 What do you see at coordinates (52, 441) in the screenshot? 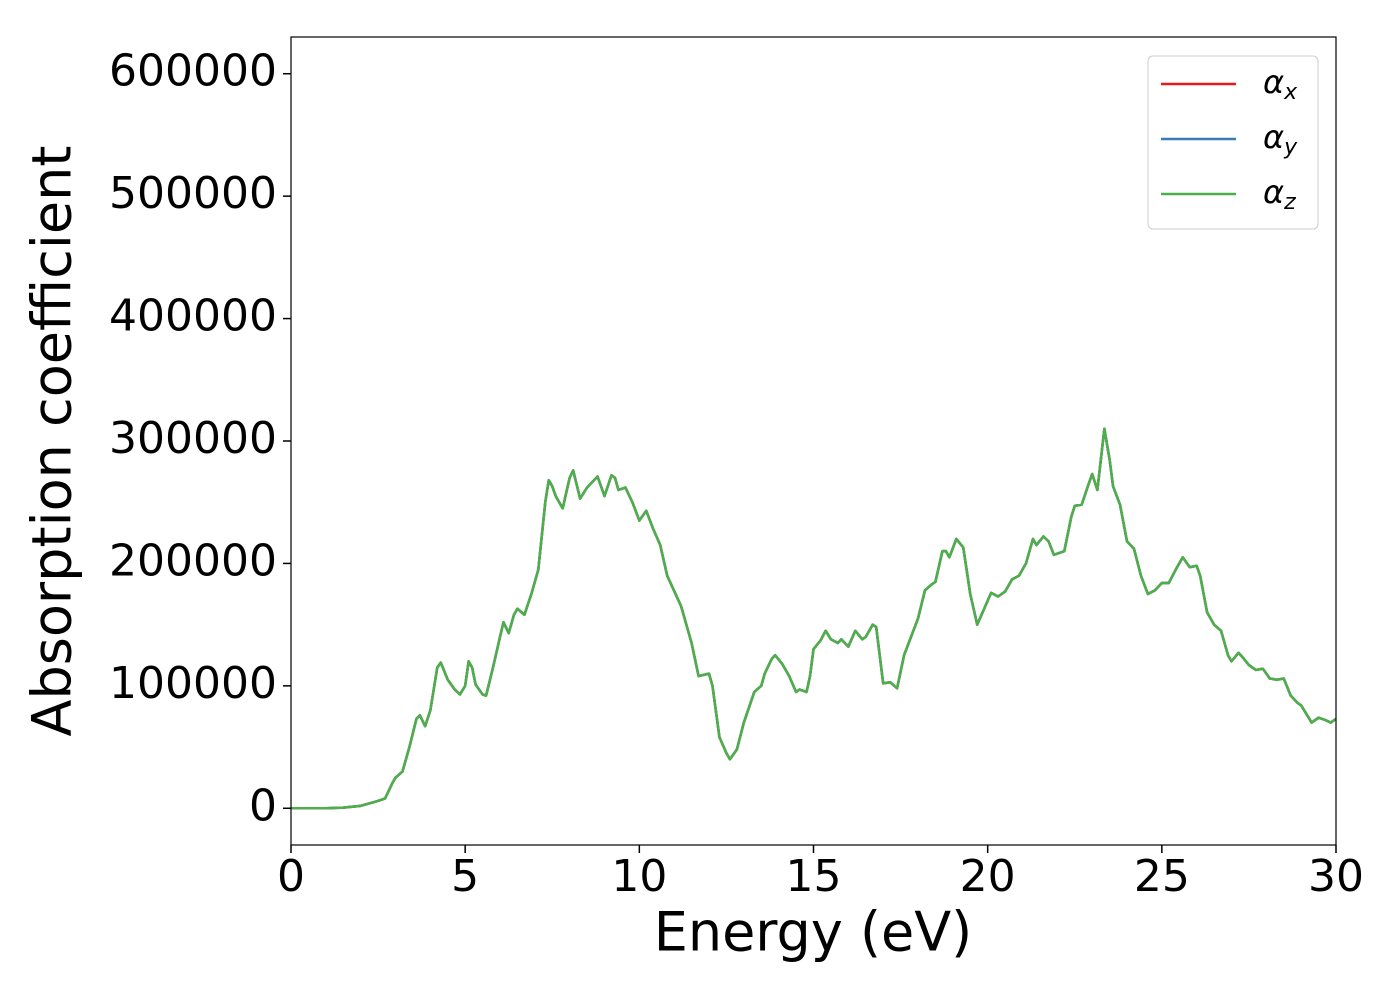
I see `y-axis-label: Absorption coefficient` at bounding box center [52, 441].